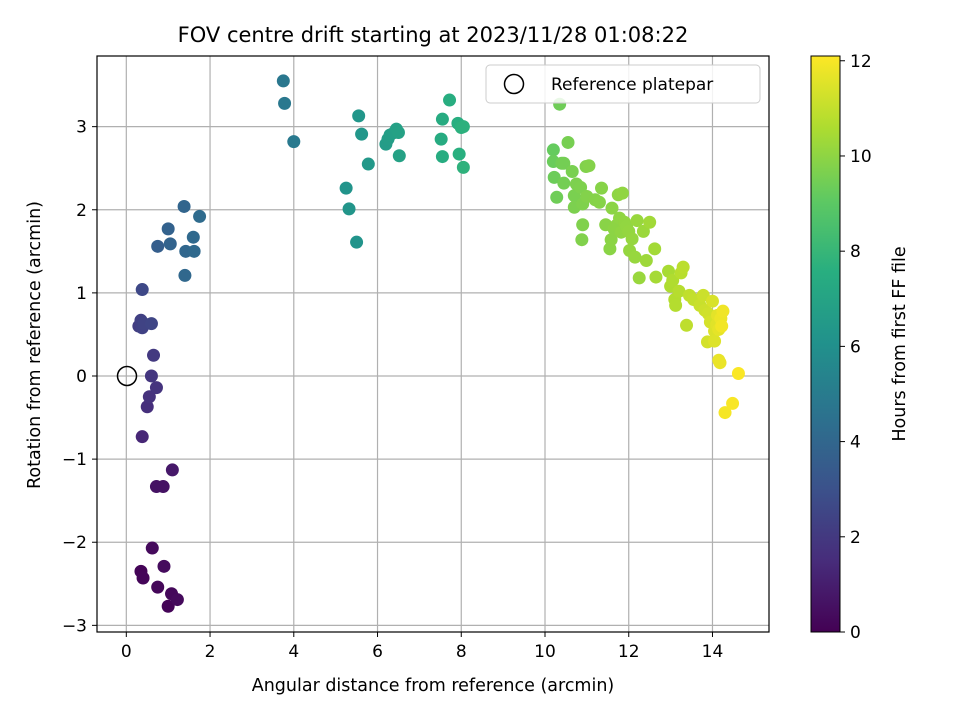 The image size is (960, 720). I want to click on x-axis-label: Angular distance from reference (arcmin), so click(433, 686).